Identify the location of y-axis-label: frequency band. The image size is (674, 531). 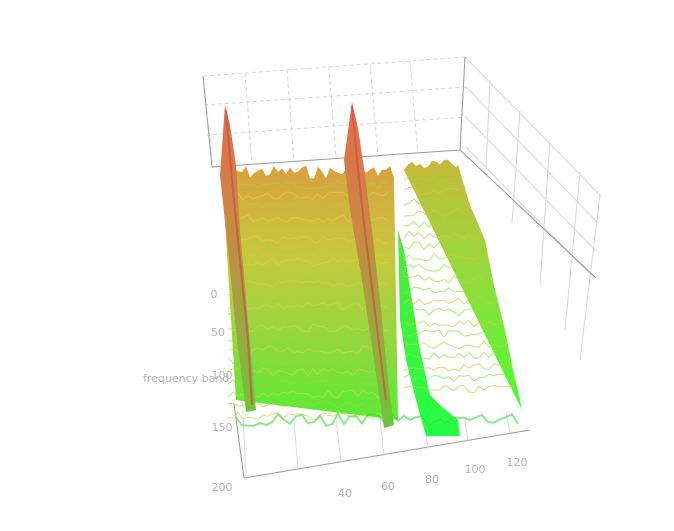
(186, 378).